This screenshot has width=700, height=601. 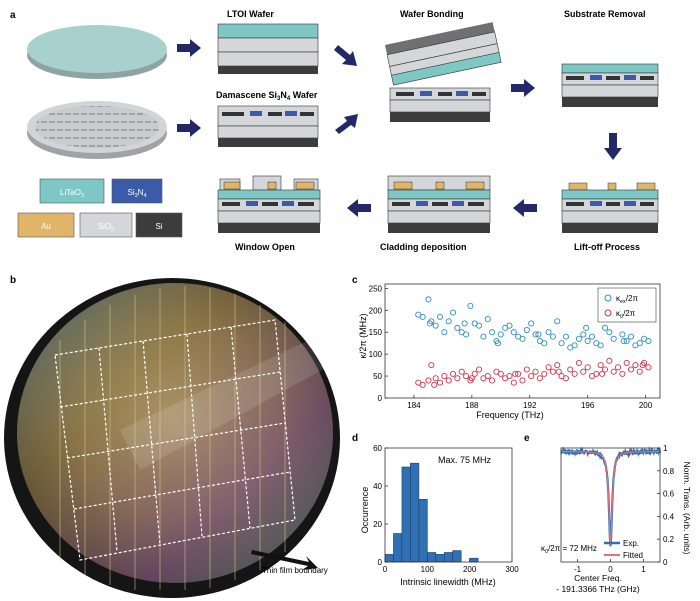 I want to click on legend-litao3-swatch, so click(x=72, y=191).